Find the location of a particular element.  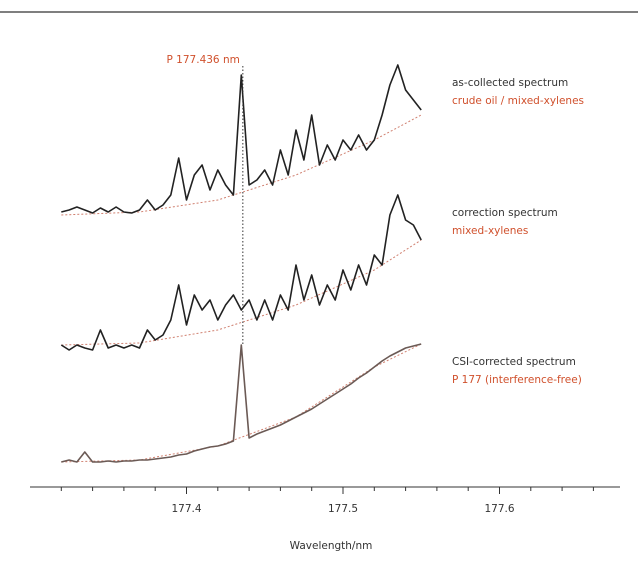

legend-sublabel: mixed-xylenes is located at coordinates (490, 231).